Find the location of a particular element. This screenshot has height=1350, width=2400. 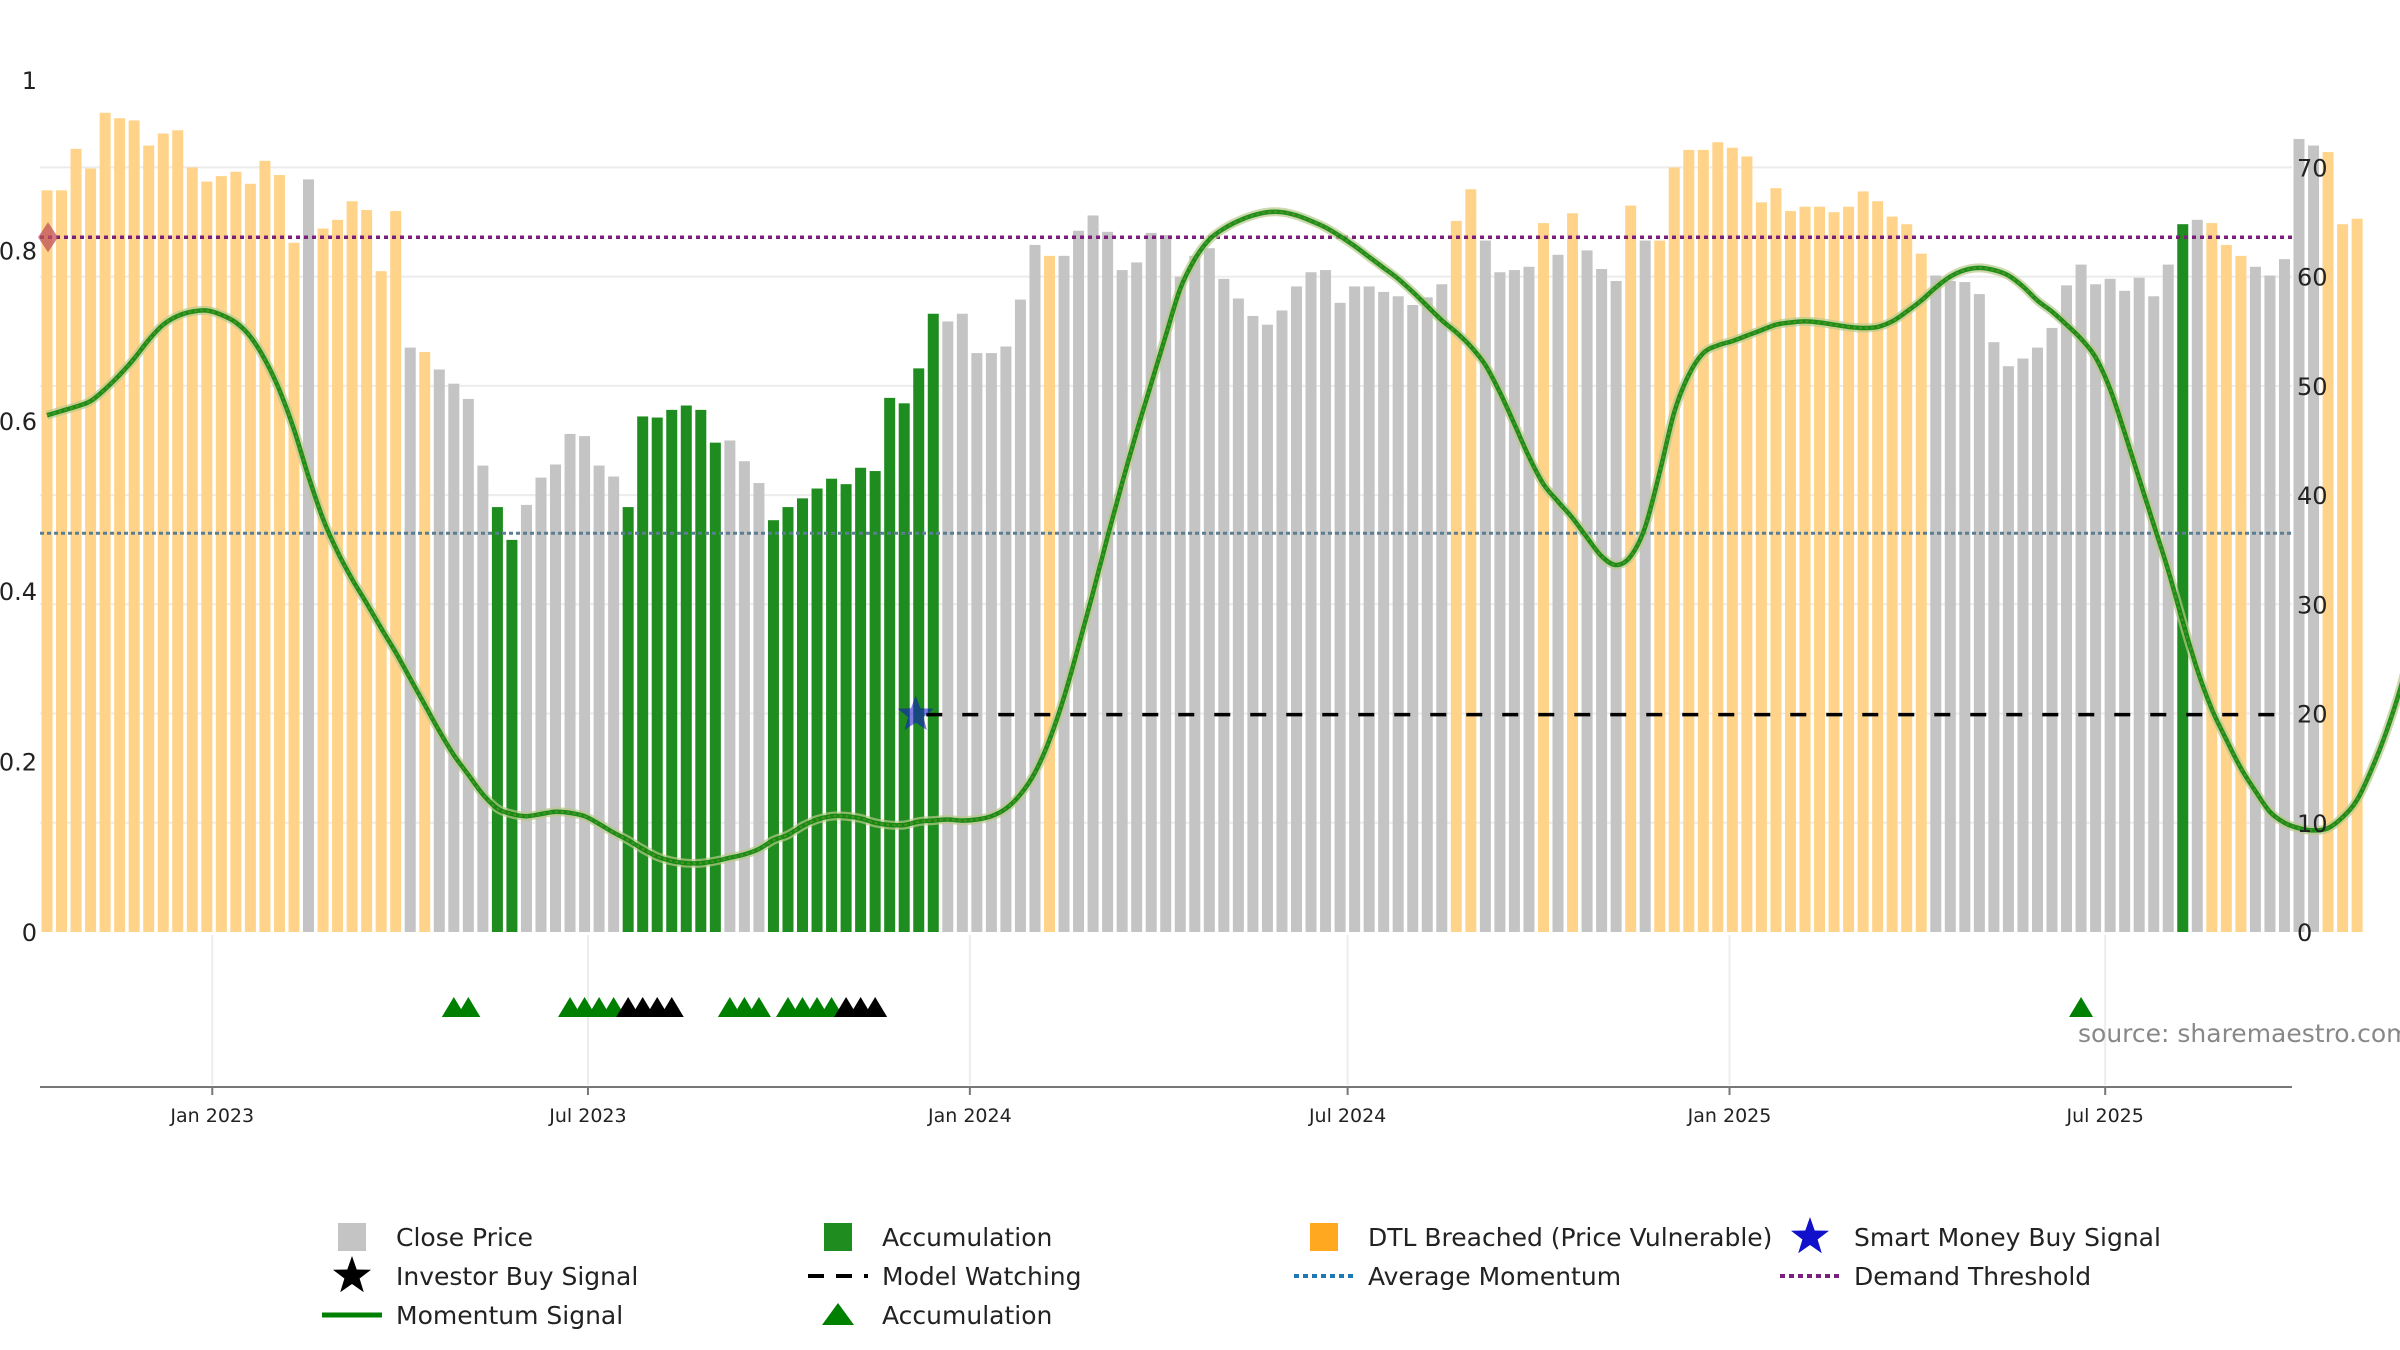

legend-label: Model Watching is located at coordinates (982, 1276).